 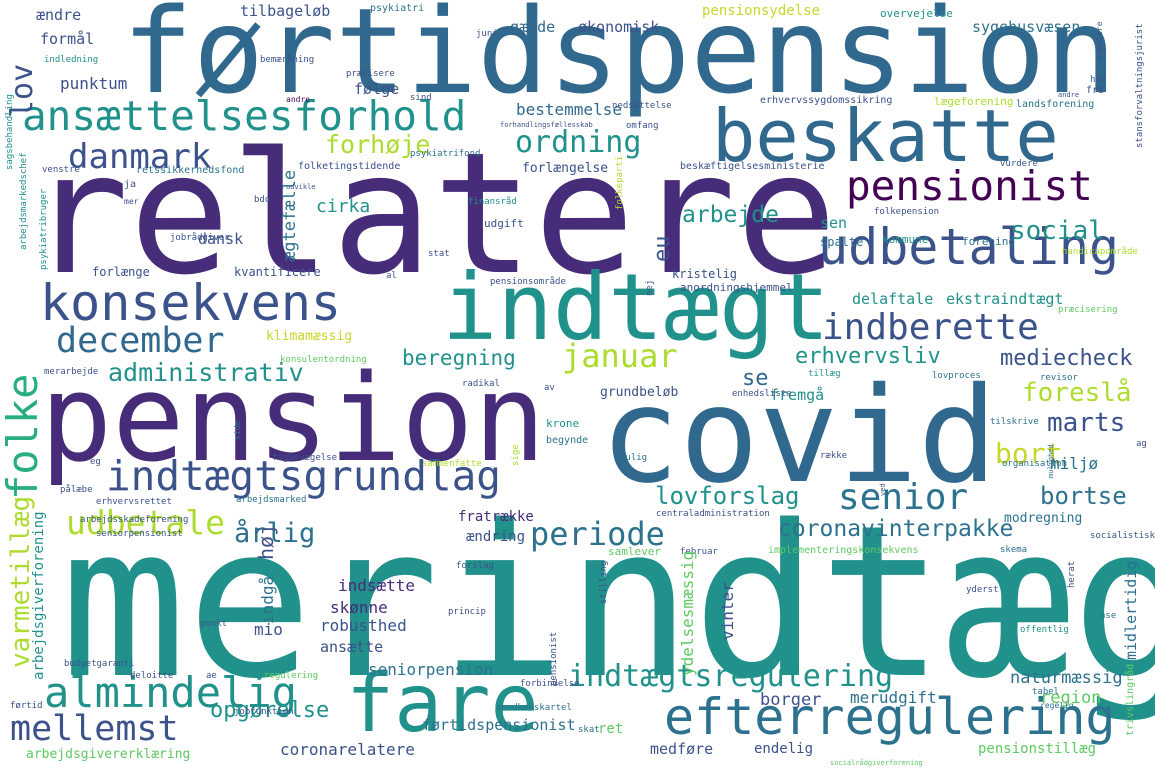 I want to click on word-centraladministration: centraladministration, so click(x=713, y=514).